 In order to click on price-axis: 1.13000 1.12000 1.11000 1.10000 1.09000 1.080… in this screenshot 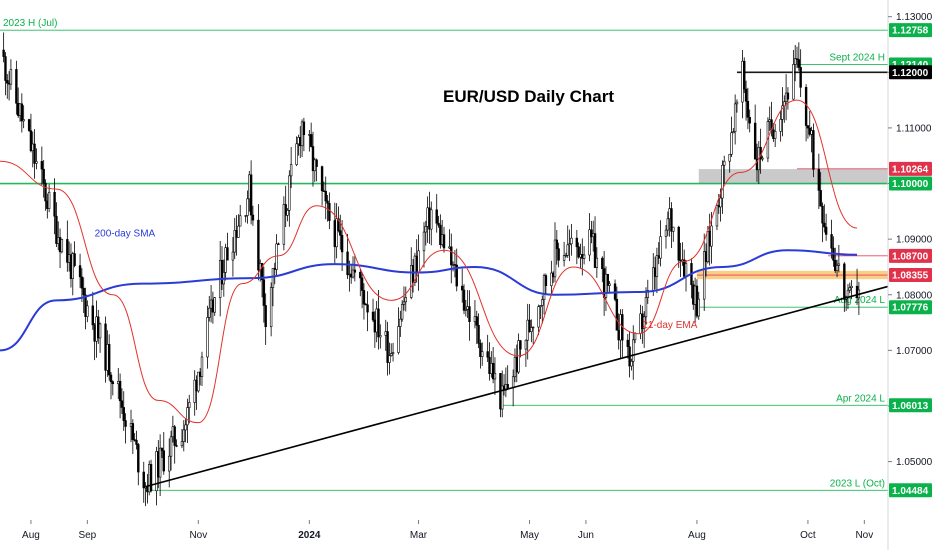, I will do `click(909, 275)`.